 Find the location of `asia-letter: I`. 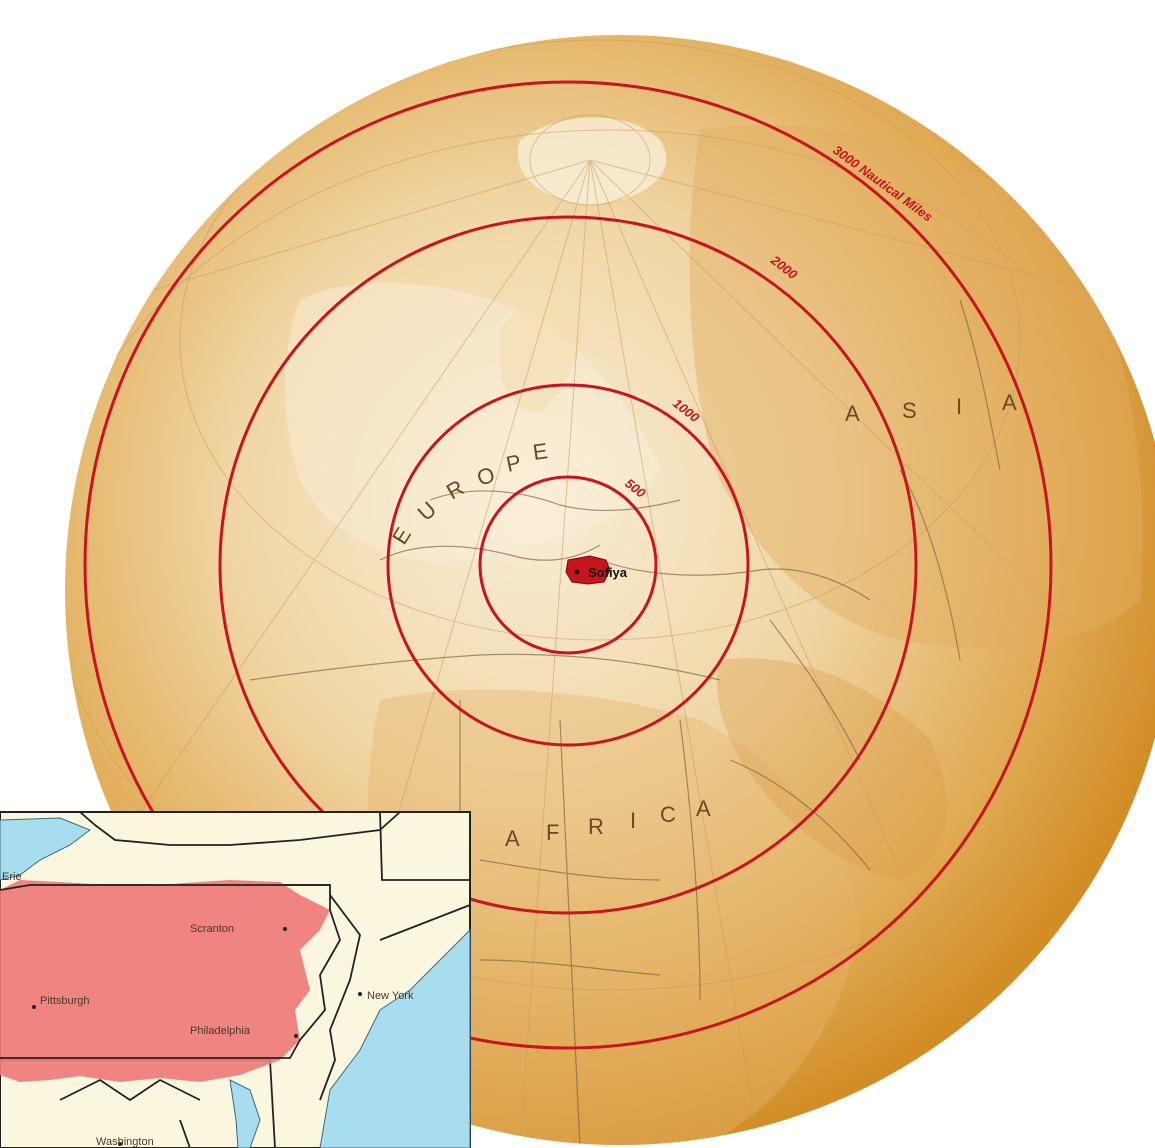

asia-letter: I is located at coordinates (959, 406).